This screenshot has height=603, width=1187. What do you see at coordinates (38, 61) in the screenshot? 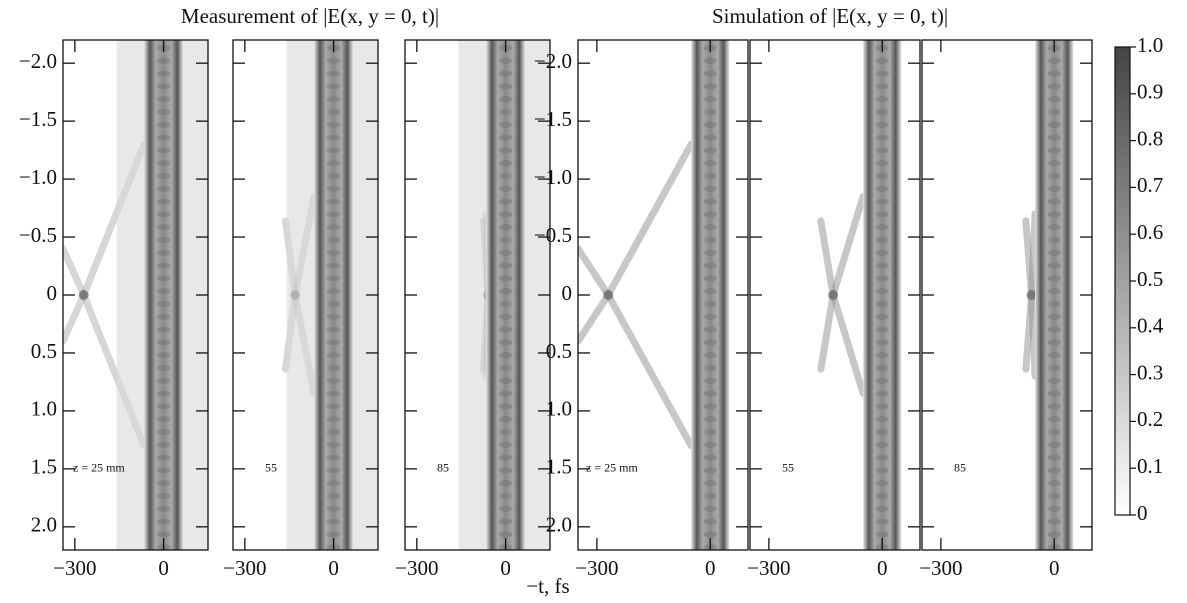
I see `y-tick-label: −2.0` at bounding box center [38, 61].